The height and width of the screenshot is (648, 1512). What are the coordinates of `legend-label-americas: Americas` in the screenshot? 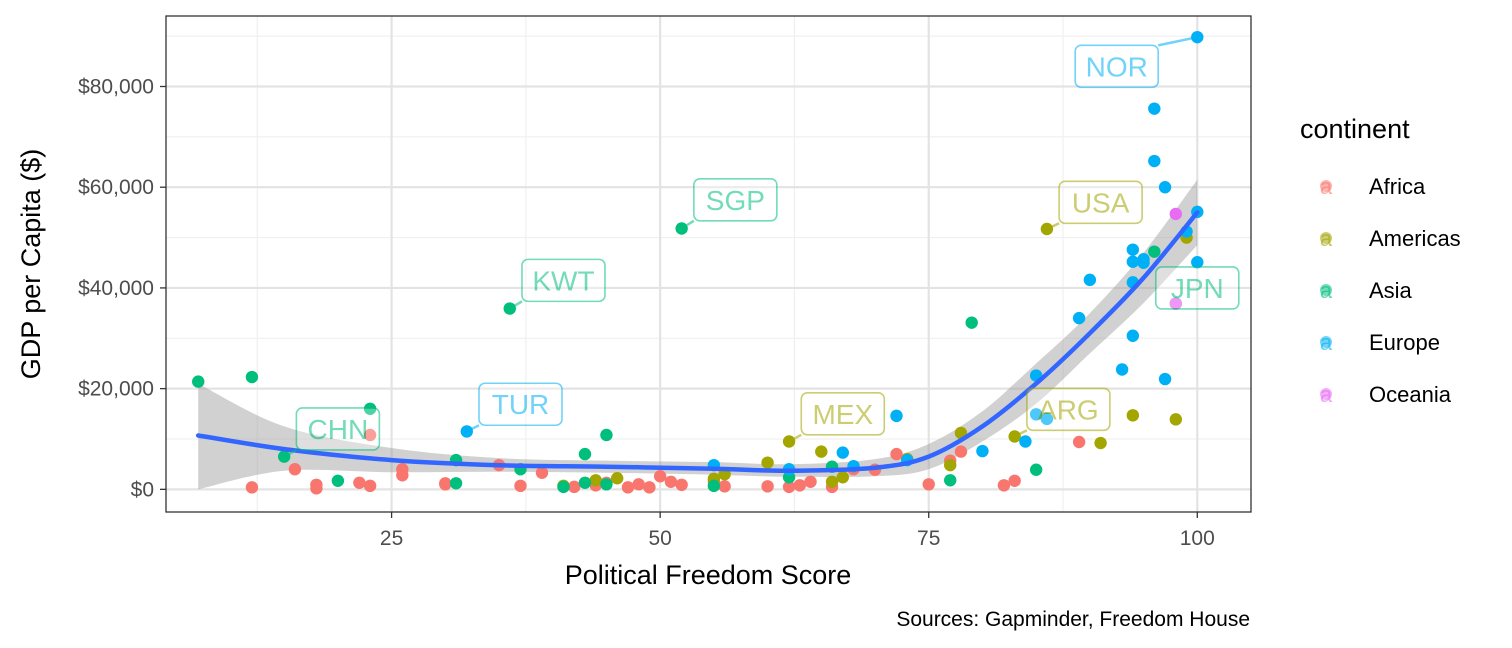 It's located at (1415, 238).